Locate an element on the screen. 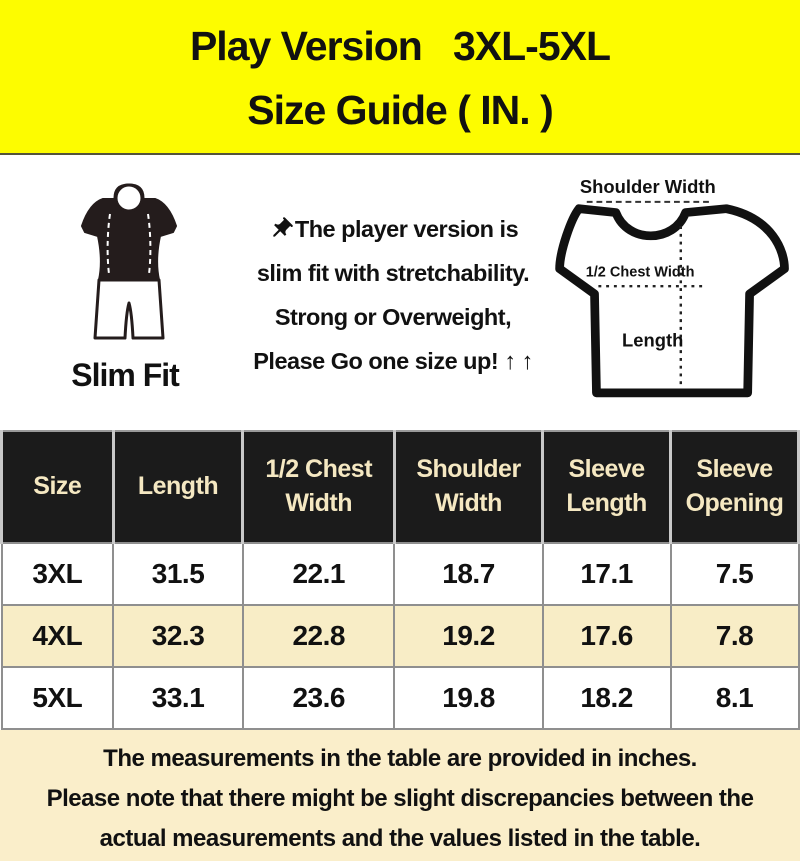 The image size is (800, 865). note-text-1: The player version is is located at coordinates (406, 229).